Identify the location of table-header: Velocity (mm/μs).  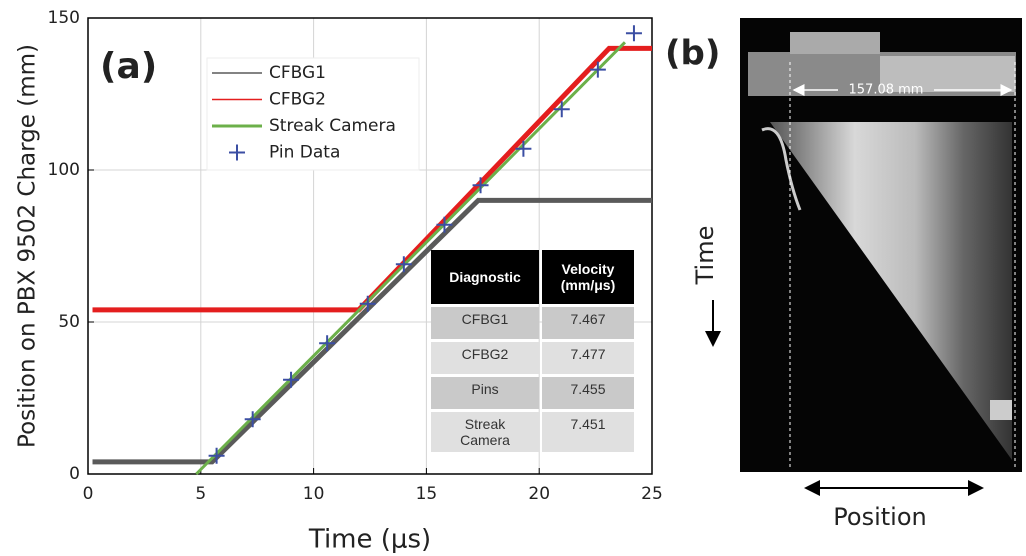
(588, 277).